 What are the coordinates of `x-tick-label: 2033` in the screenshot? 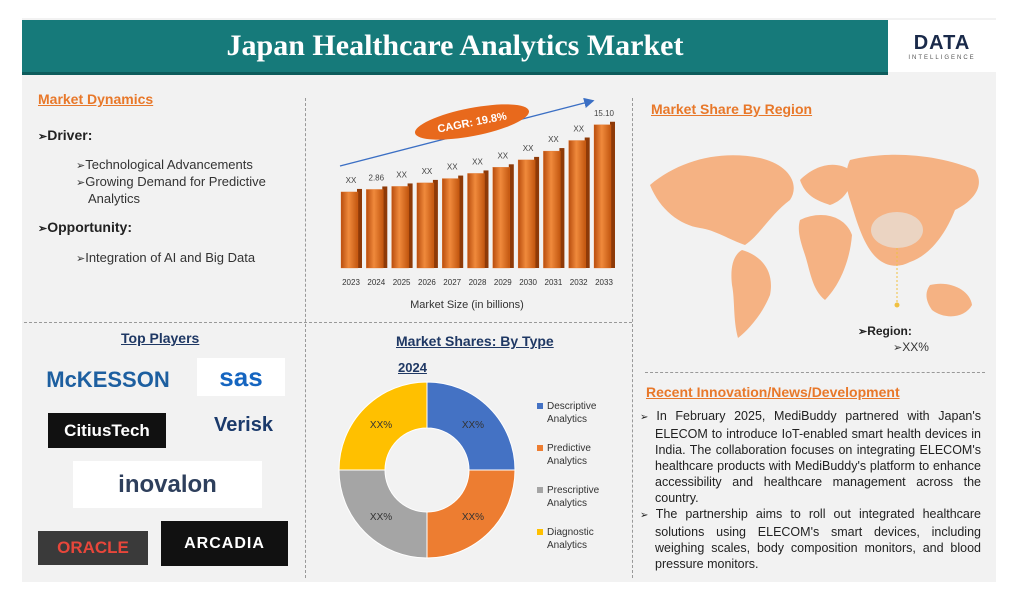 It's located at (604, 282).